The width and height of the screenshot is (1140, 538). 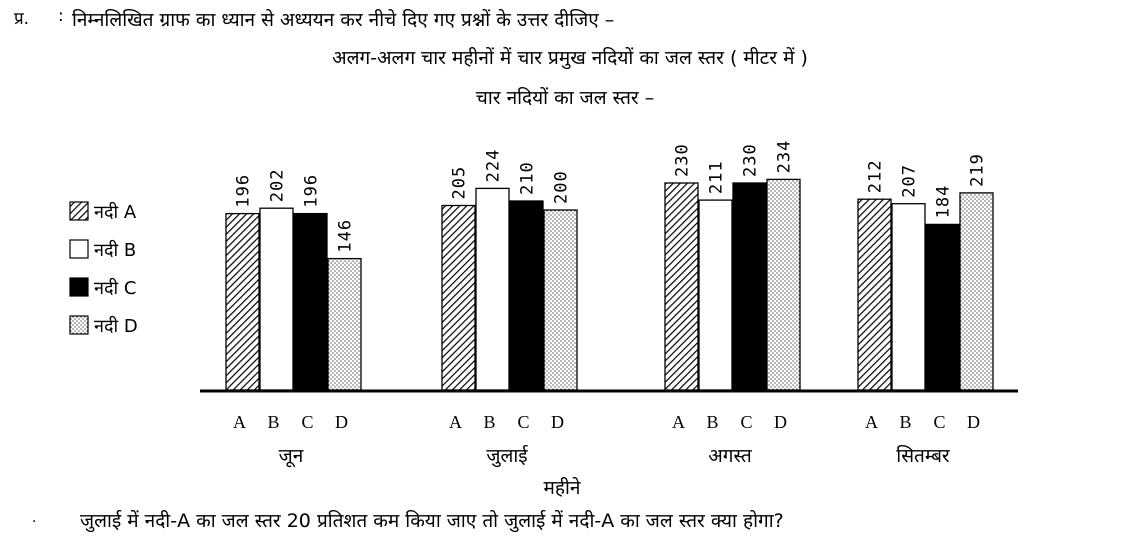 I want to click on chart-title: चार नदियों का जल स्तर –, so click(x=565, y=98).